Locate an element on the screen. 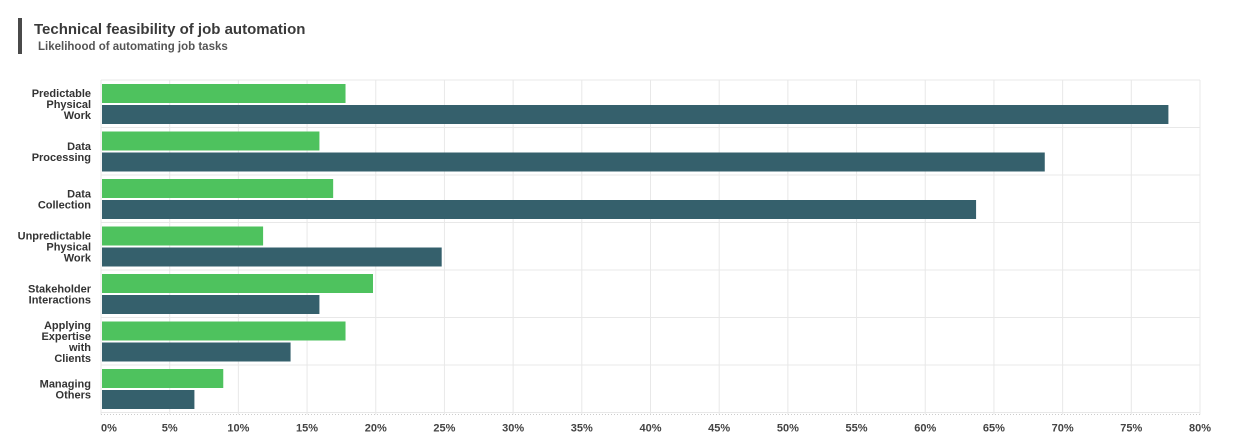 This screenshot has height=438, width=1237. category-label-line: Interactions is located at coordinates (60, 300).